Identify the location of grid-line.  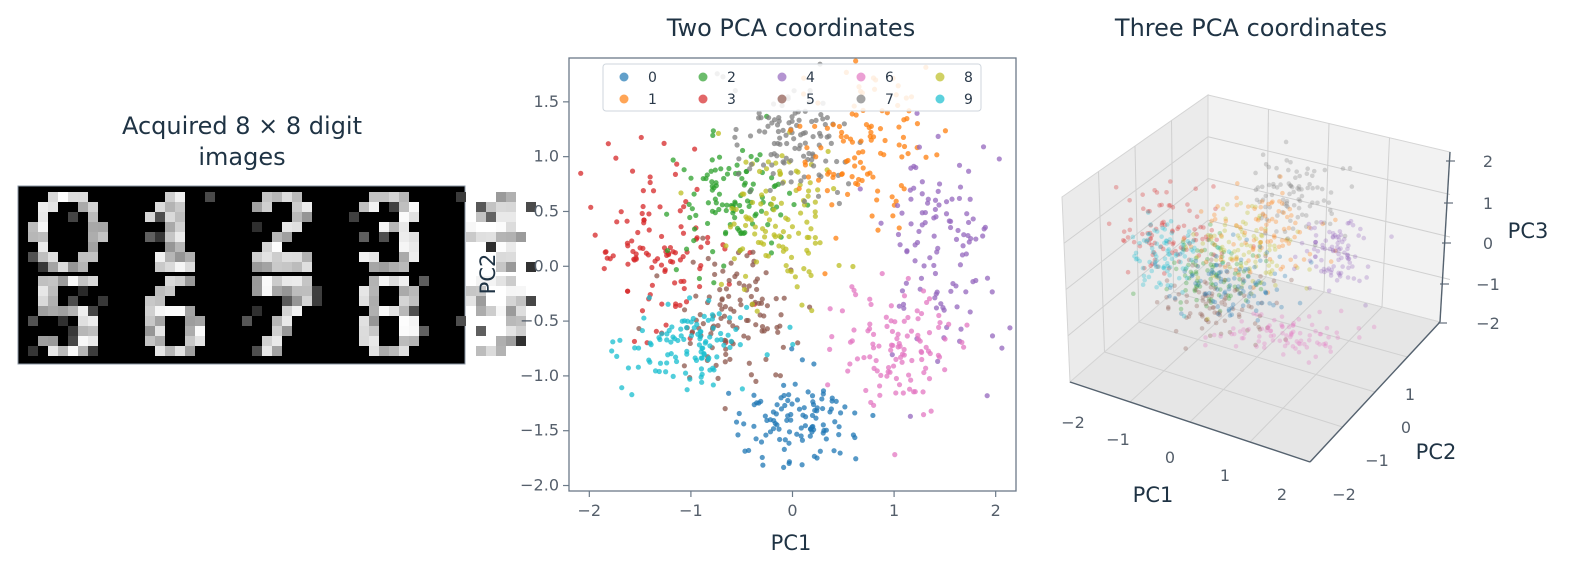
(1329, 208).